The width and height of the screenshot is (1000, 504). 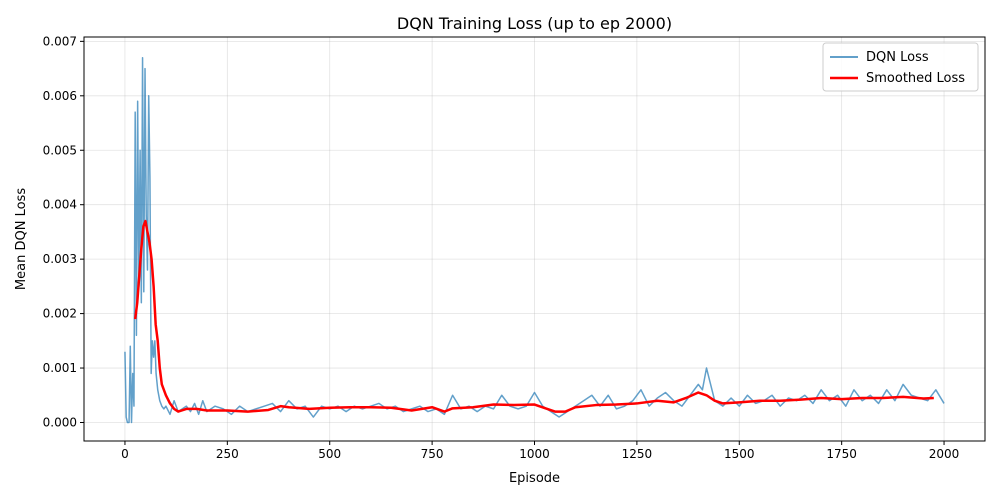 What do you see at coordinates (227, 454) in the screenshot?
I see `x-tick-label: 250` at bounding box center [227, 454].